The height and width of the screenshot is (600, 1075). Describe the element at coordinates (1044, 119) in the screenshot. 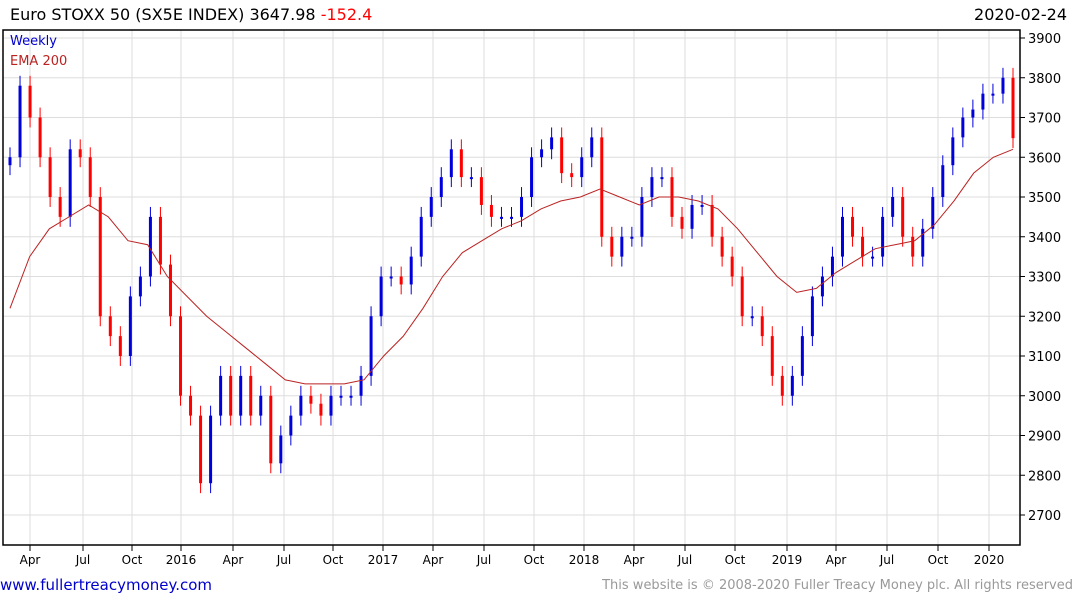

I see `y-tick-label: 3700` at that location.